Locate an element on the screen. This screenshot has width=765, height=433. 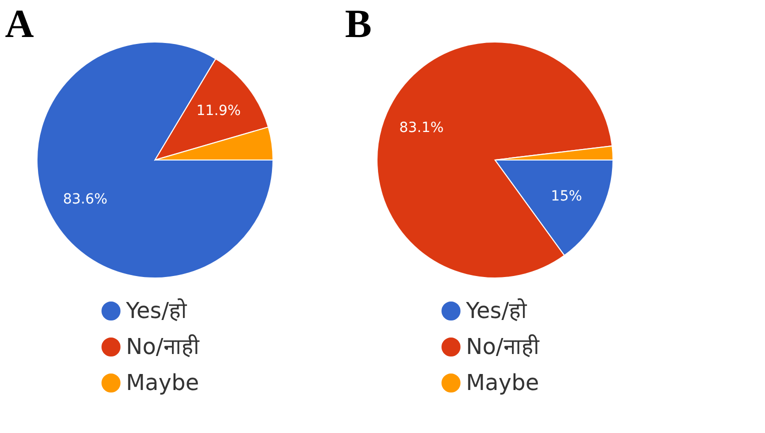
chart-title: B is located at coordinates (358, 23).